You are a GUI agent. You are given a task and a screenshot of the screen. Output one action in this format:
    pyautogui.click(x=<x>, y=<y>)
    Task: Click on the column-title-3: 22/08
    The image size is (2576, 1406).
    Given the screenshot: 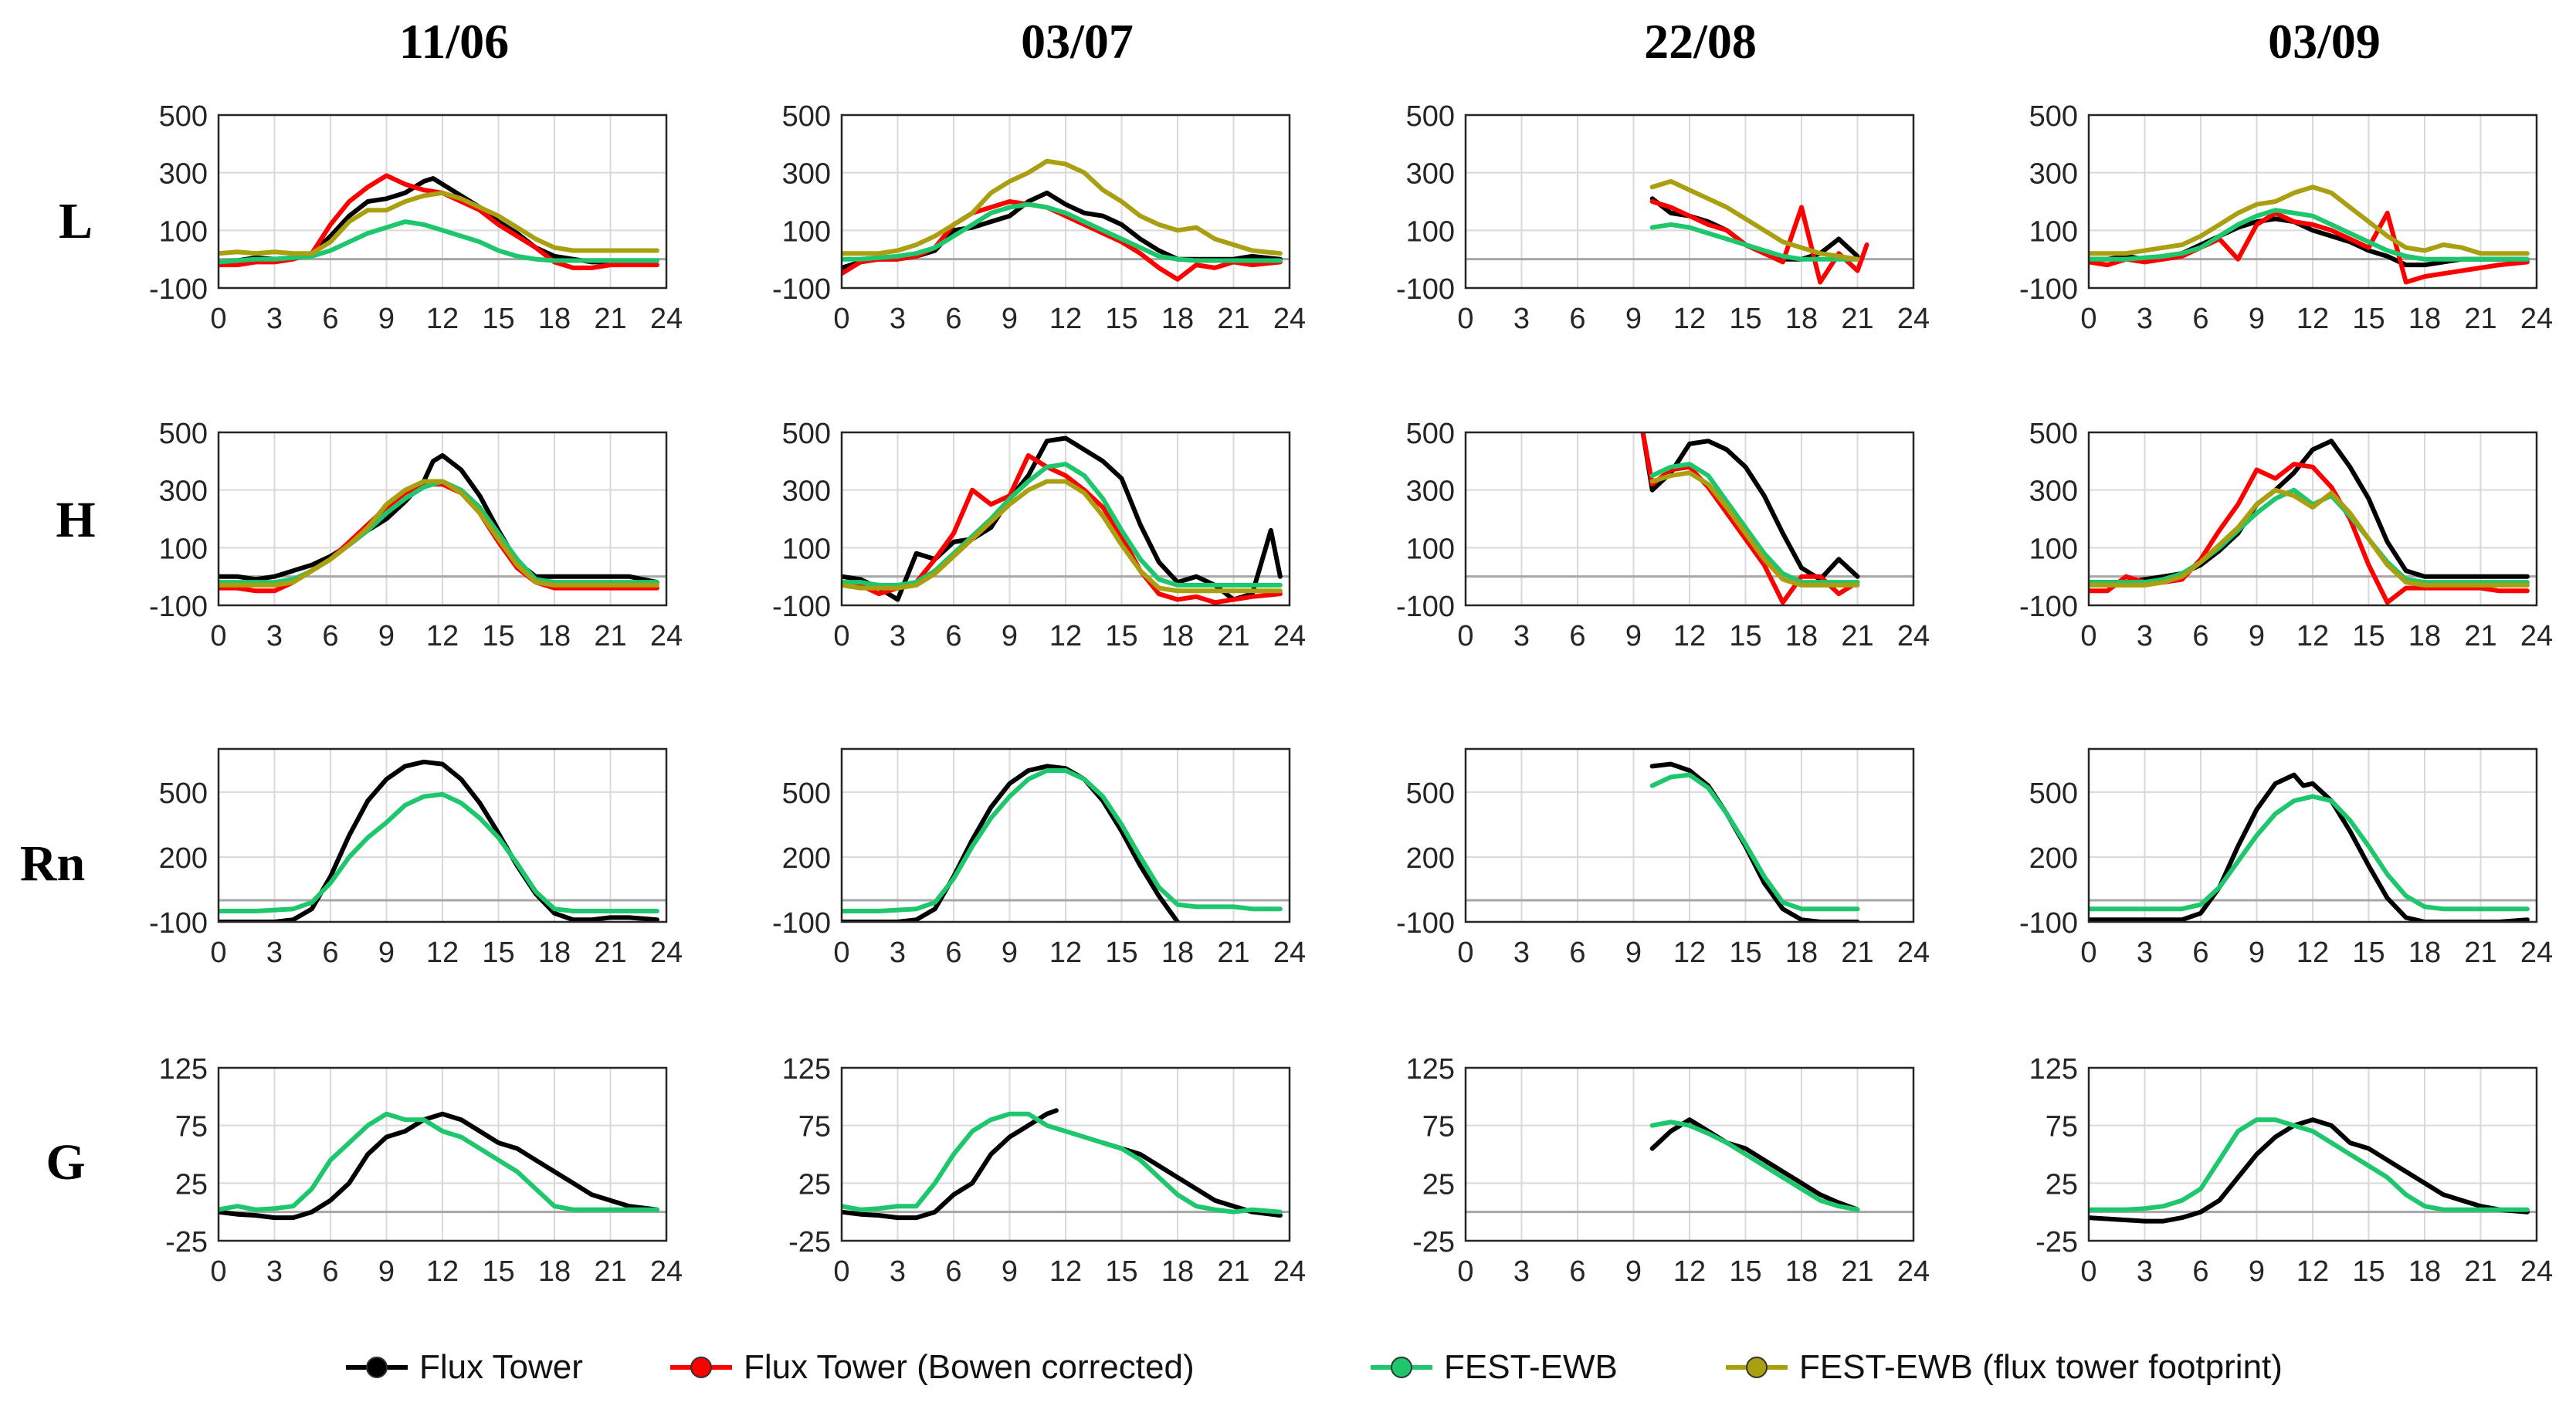 What is the action you would take?
    pyautogui.click(x=1700, y=42)
    